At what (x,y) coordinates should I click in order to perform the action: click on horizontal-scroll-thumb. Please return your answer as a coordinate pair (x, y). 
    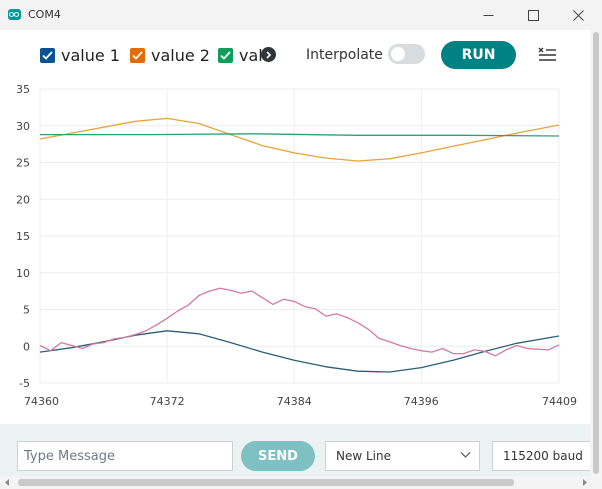
    Looking at the image, I should click on (266, 482).